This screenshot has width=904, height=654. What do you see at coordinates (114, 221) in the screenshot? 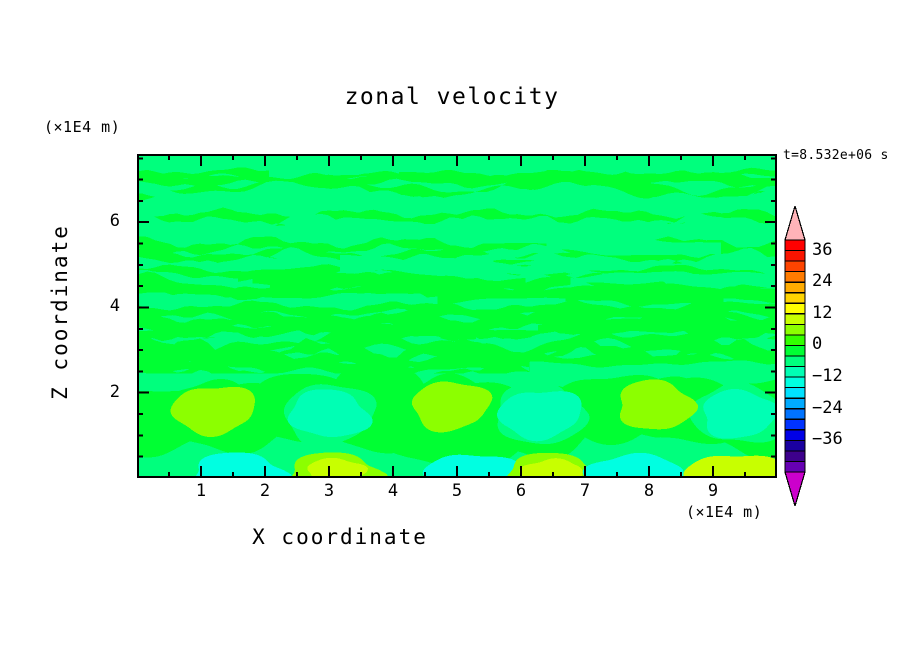
I see `y-tick-label: 6` at bounding box center [114, 221].